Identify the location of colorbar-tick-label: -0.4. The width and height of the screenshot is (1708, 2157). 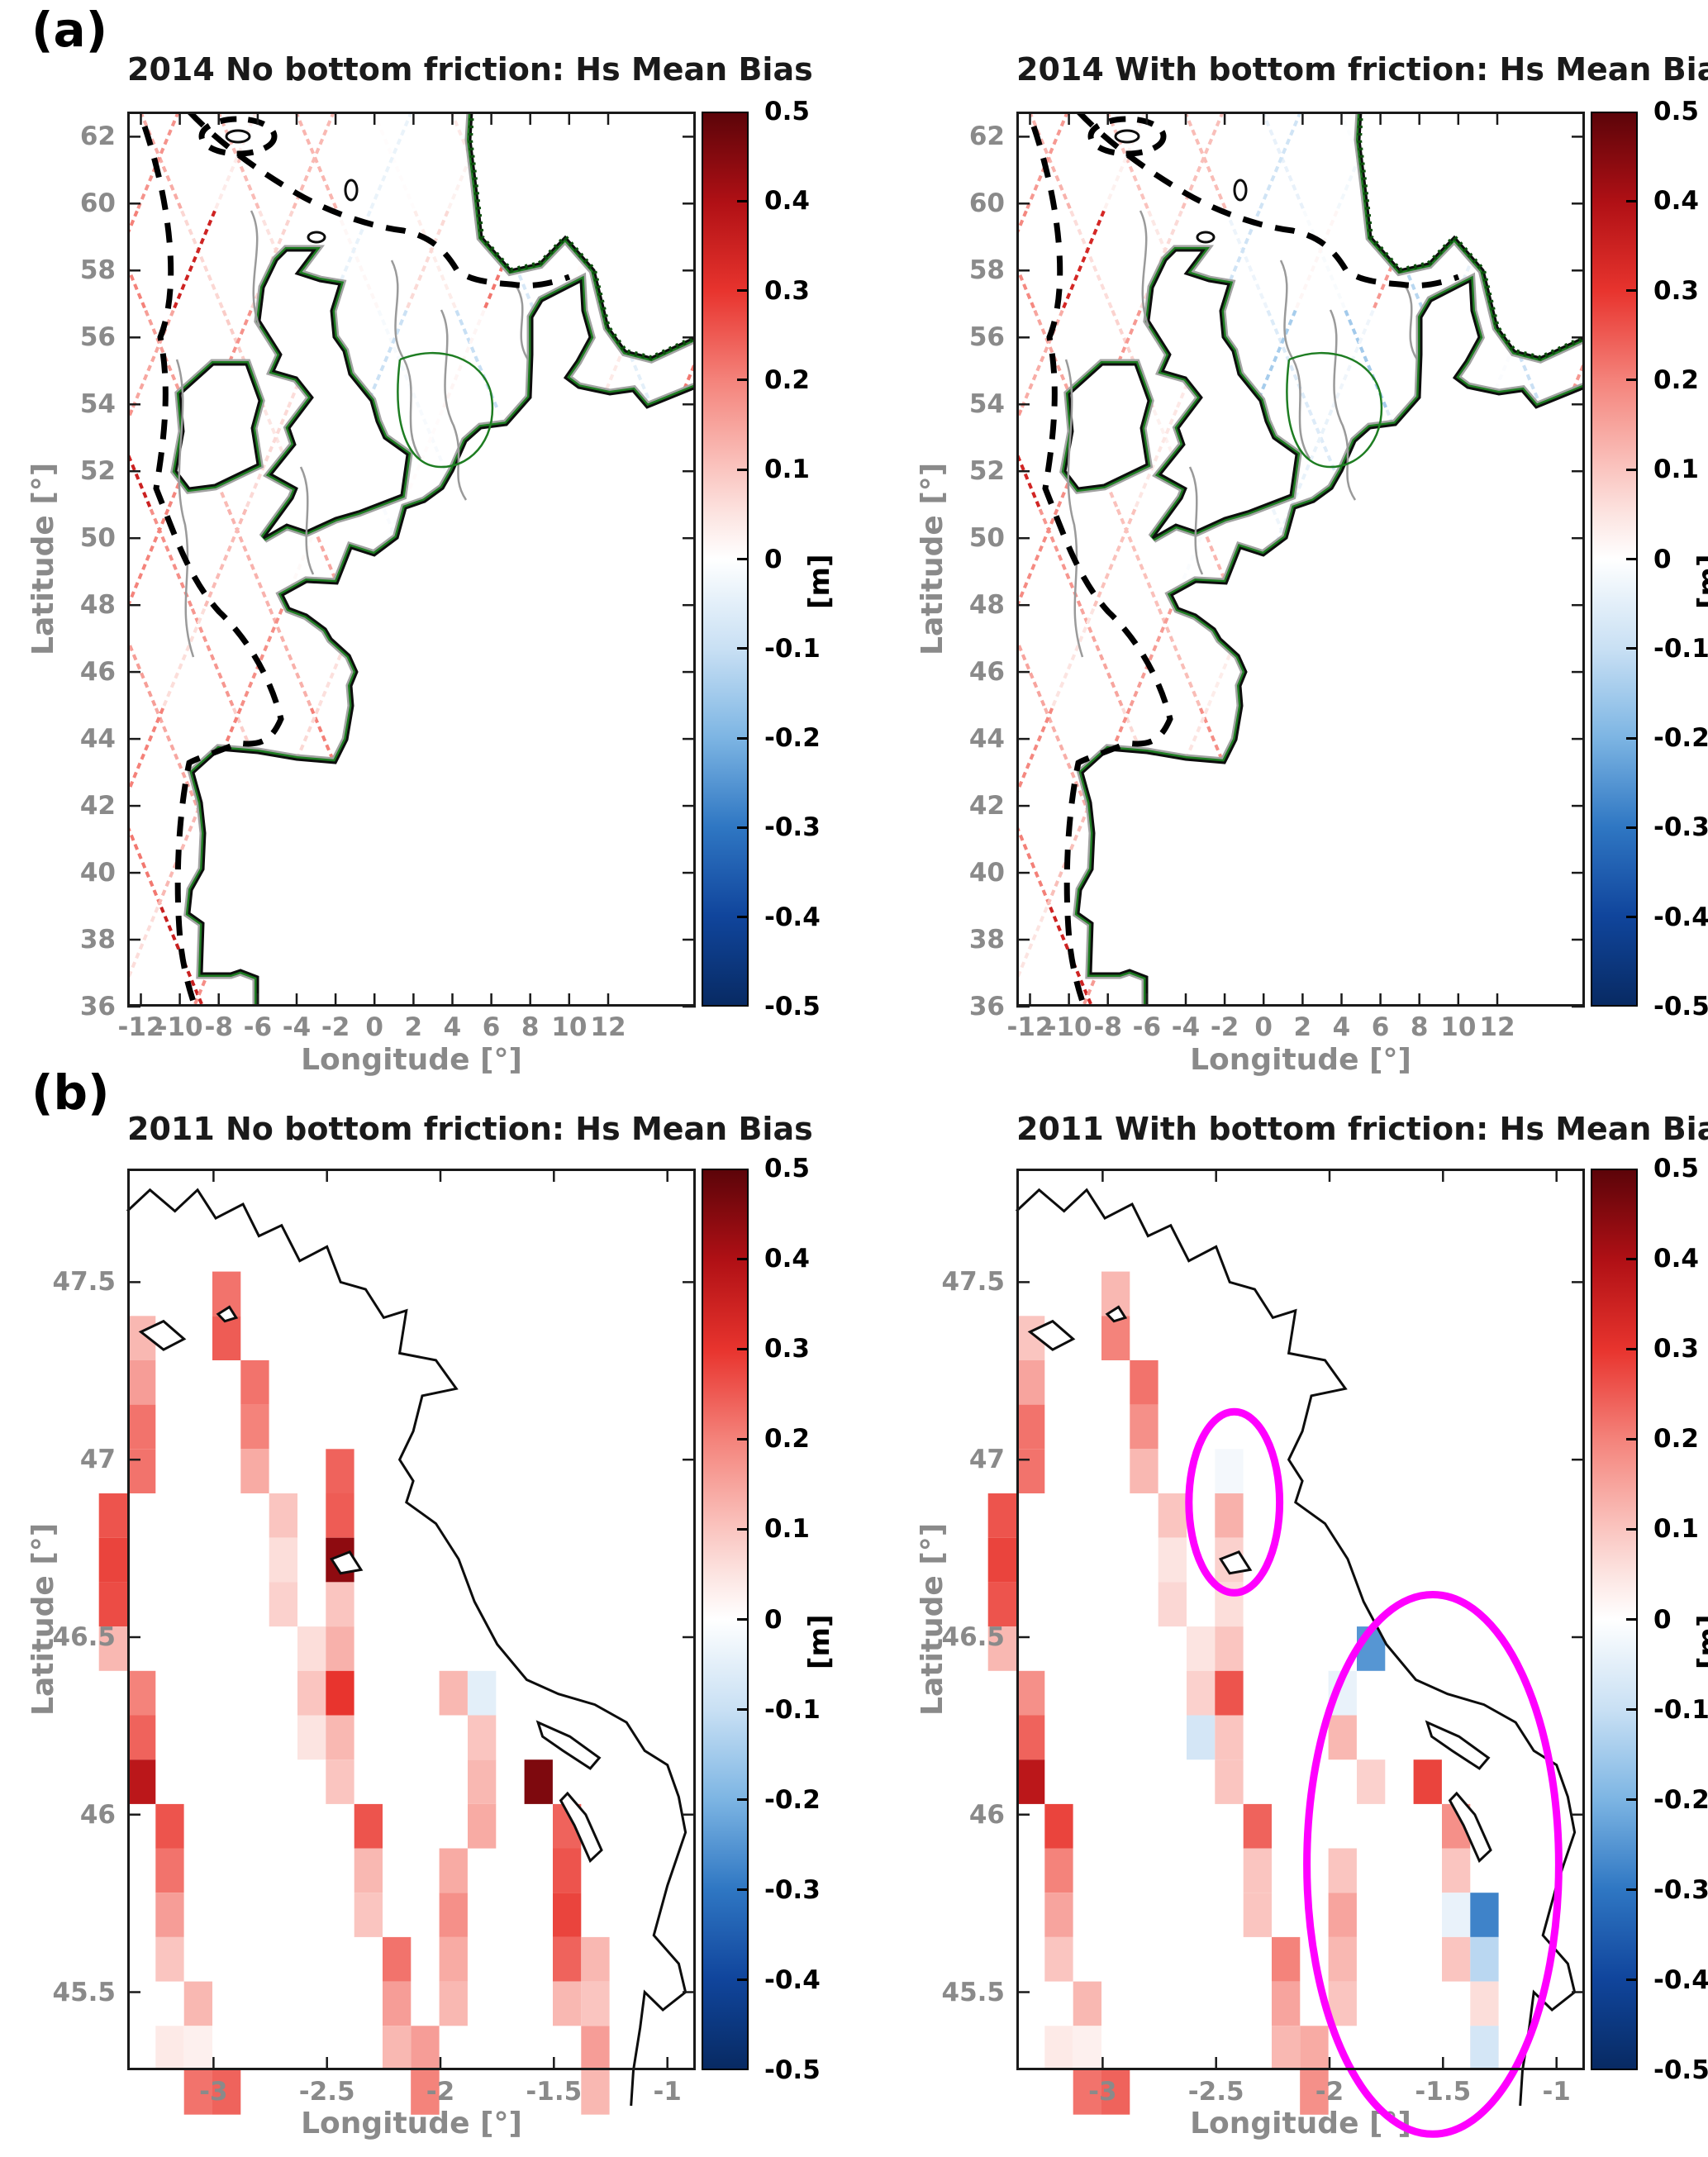
(792, 1979).